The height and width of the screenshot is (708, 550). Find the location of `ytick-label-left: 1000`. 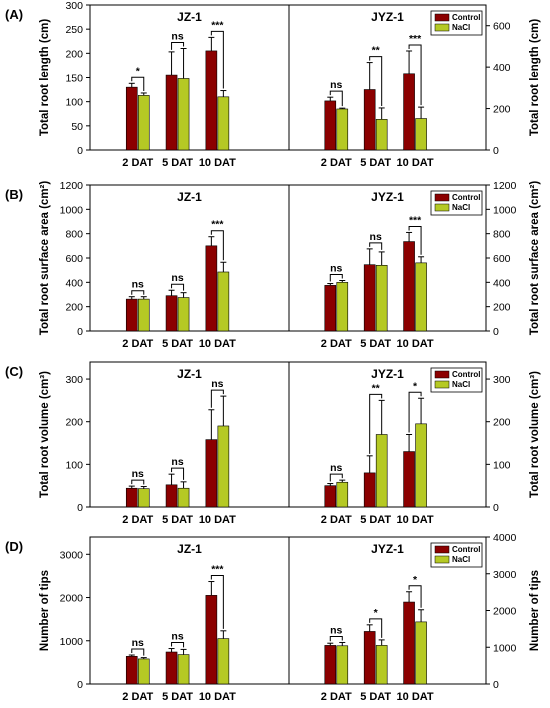

ytick-label-left: 1000 is located at coordinates (72, 642).